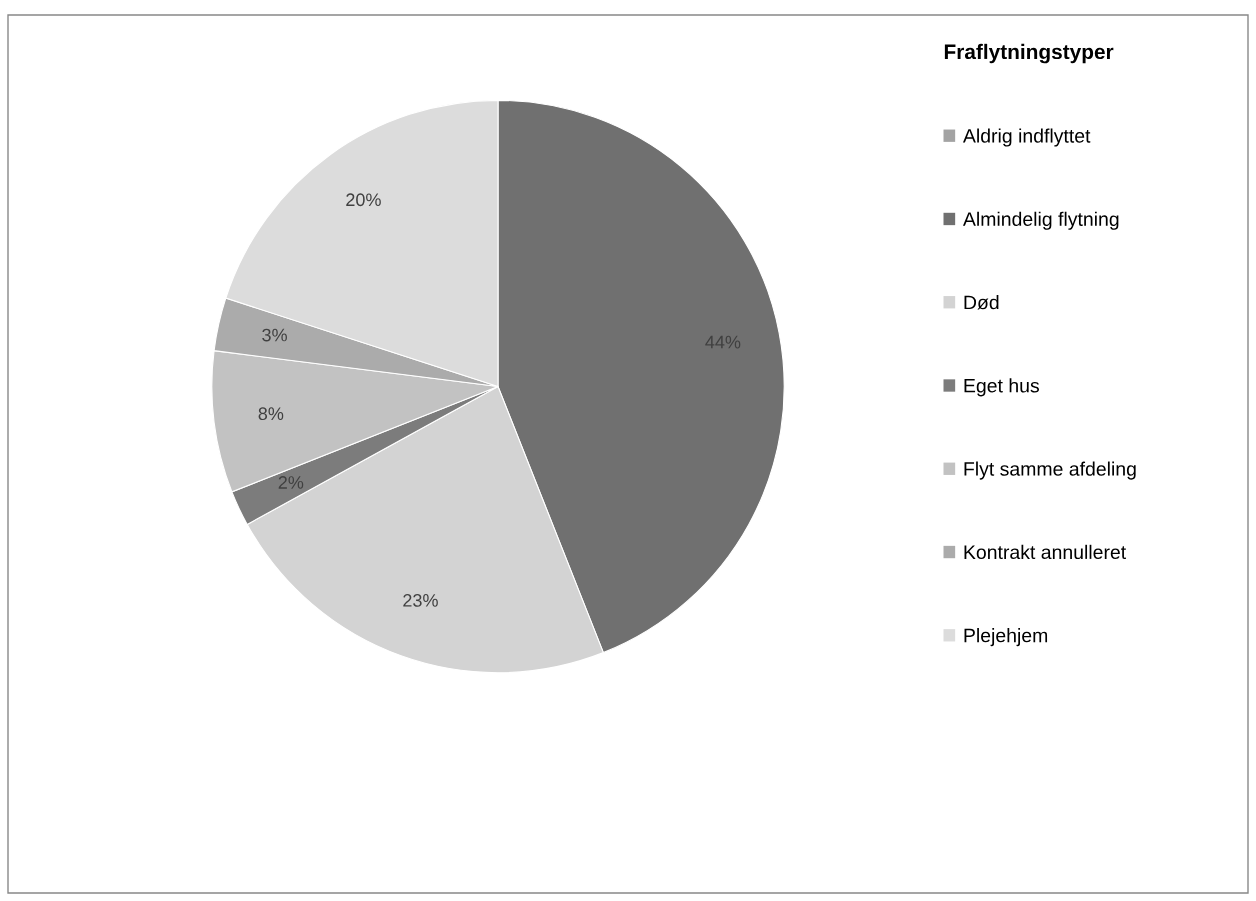 Image resolution: width=1256 pixels, height=901 pixels. Describe the element at coordinates (420, 600) in the screenshot. I see `data-label: 23%` at that location.